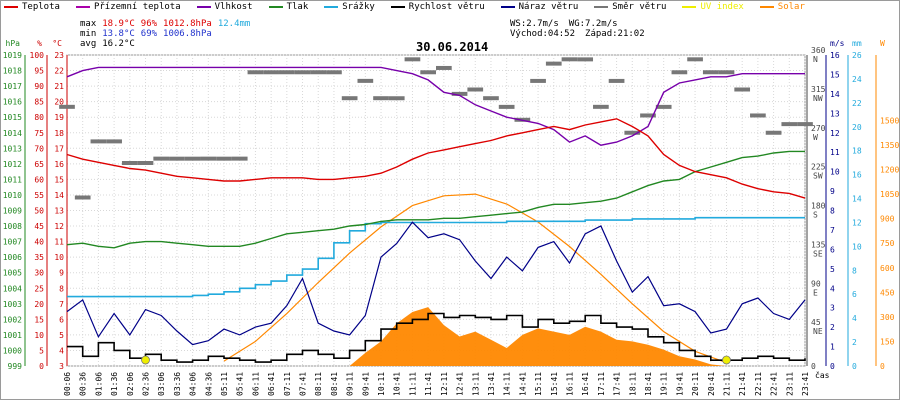 The width and height of the screenshot is (900, 400). I want to click on humidity-tick-label: 10, so click(39, 335).